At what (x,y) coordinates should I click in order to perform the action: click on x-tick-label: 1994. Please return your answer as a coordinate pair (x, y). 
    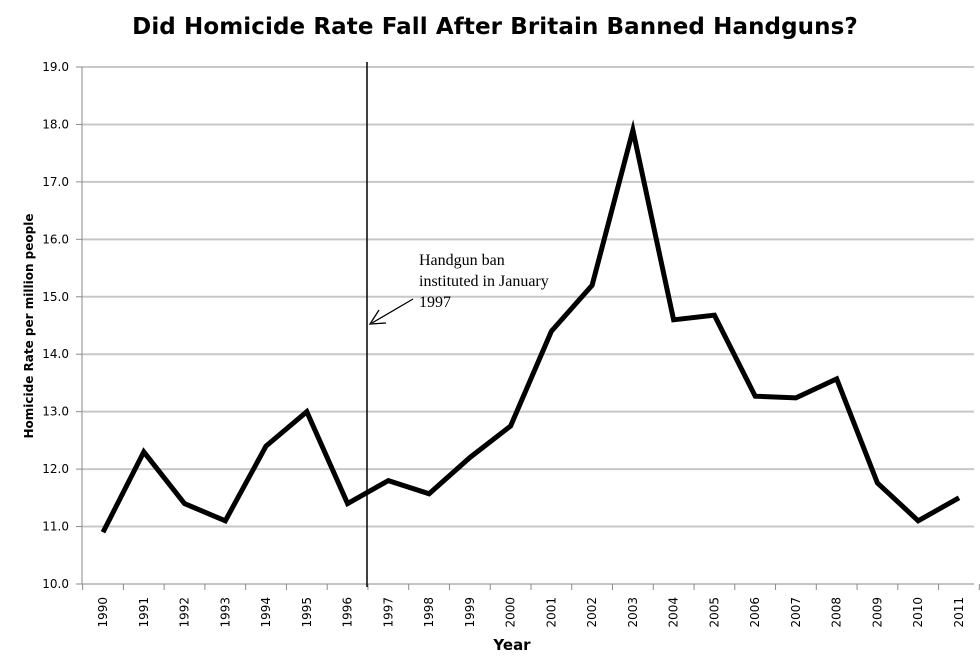
    Looking at the image, I should click on (266, 612).